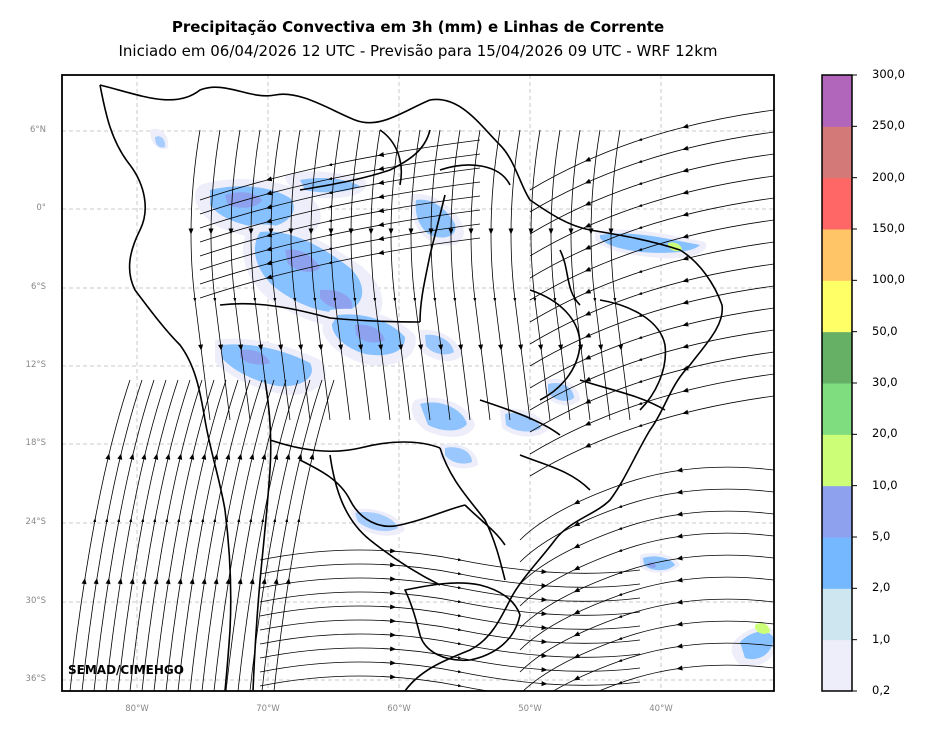  What do you see at coordinates (888, 125) in the screenshot?
I see `colorbar-label: 250,0` at bounding box center [888, 125].